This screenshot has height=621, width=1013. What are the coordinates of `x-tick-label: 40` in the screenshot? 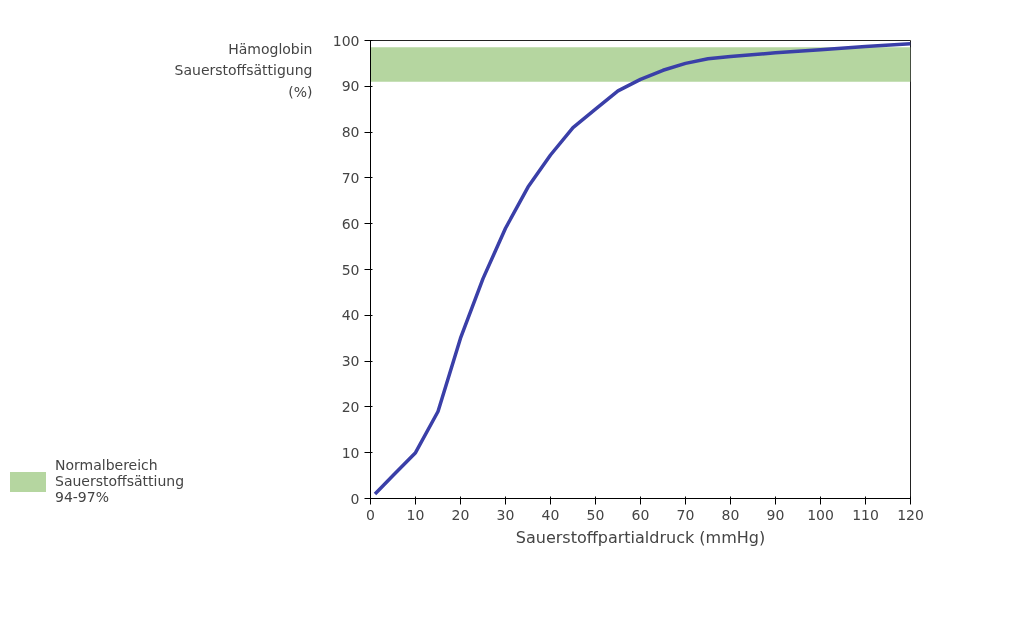 It's located at (550, 514).